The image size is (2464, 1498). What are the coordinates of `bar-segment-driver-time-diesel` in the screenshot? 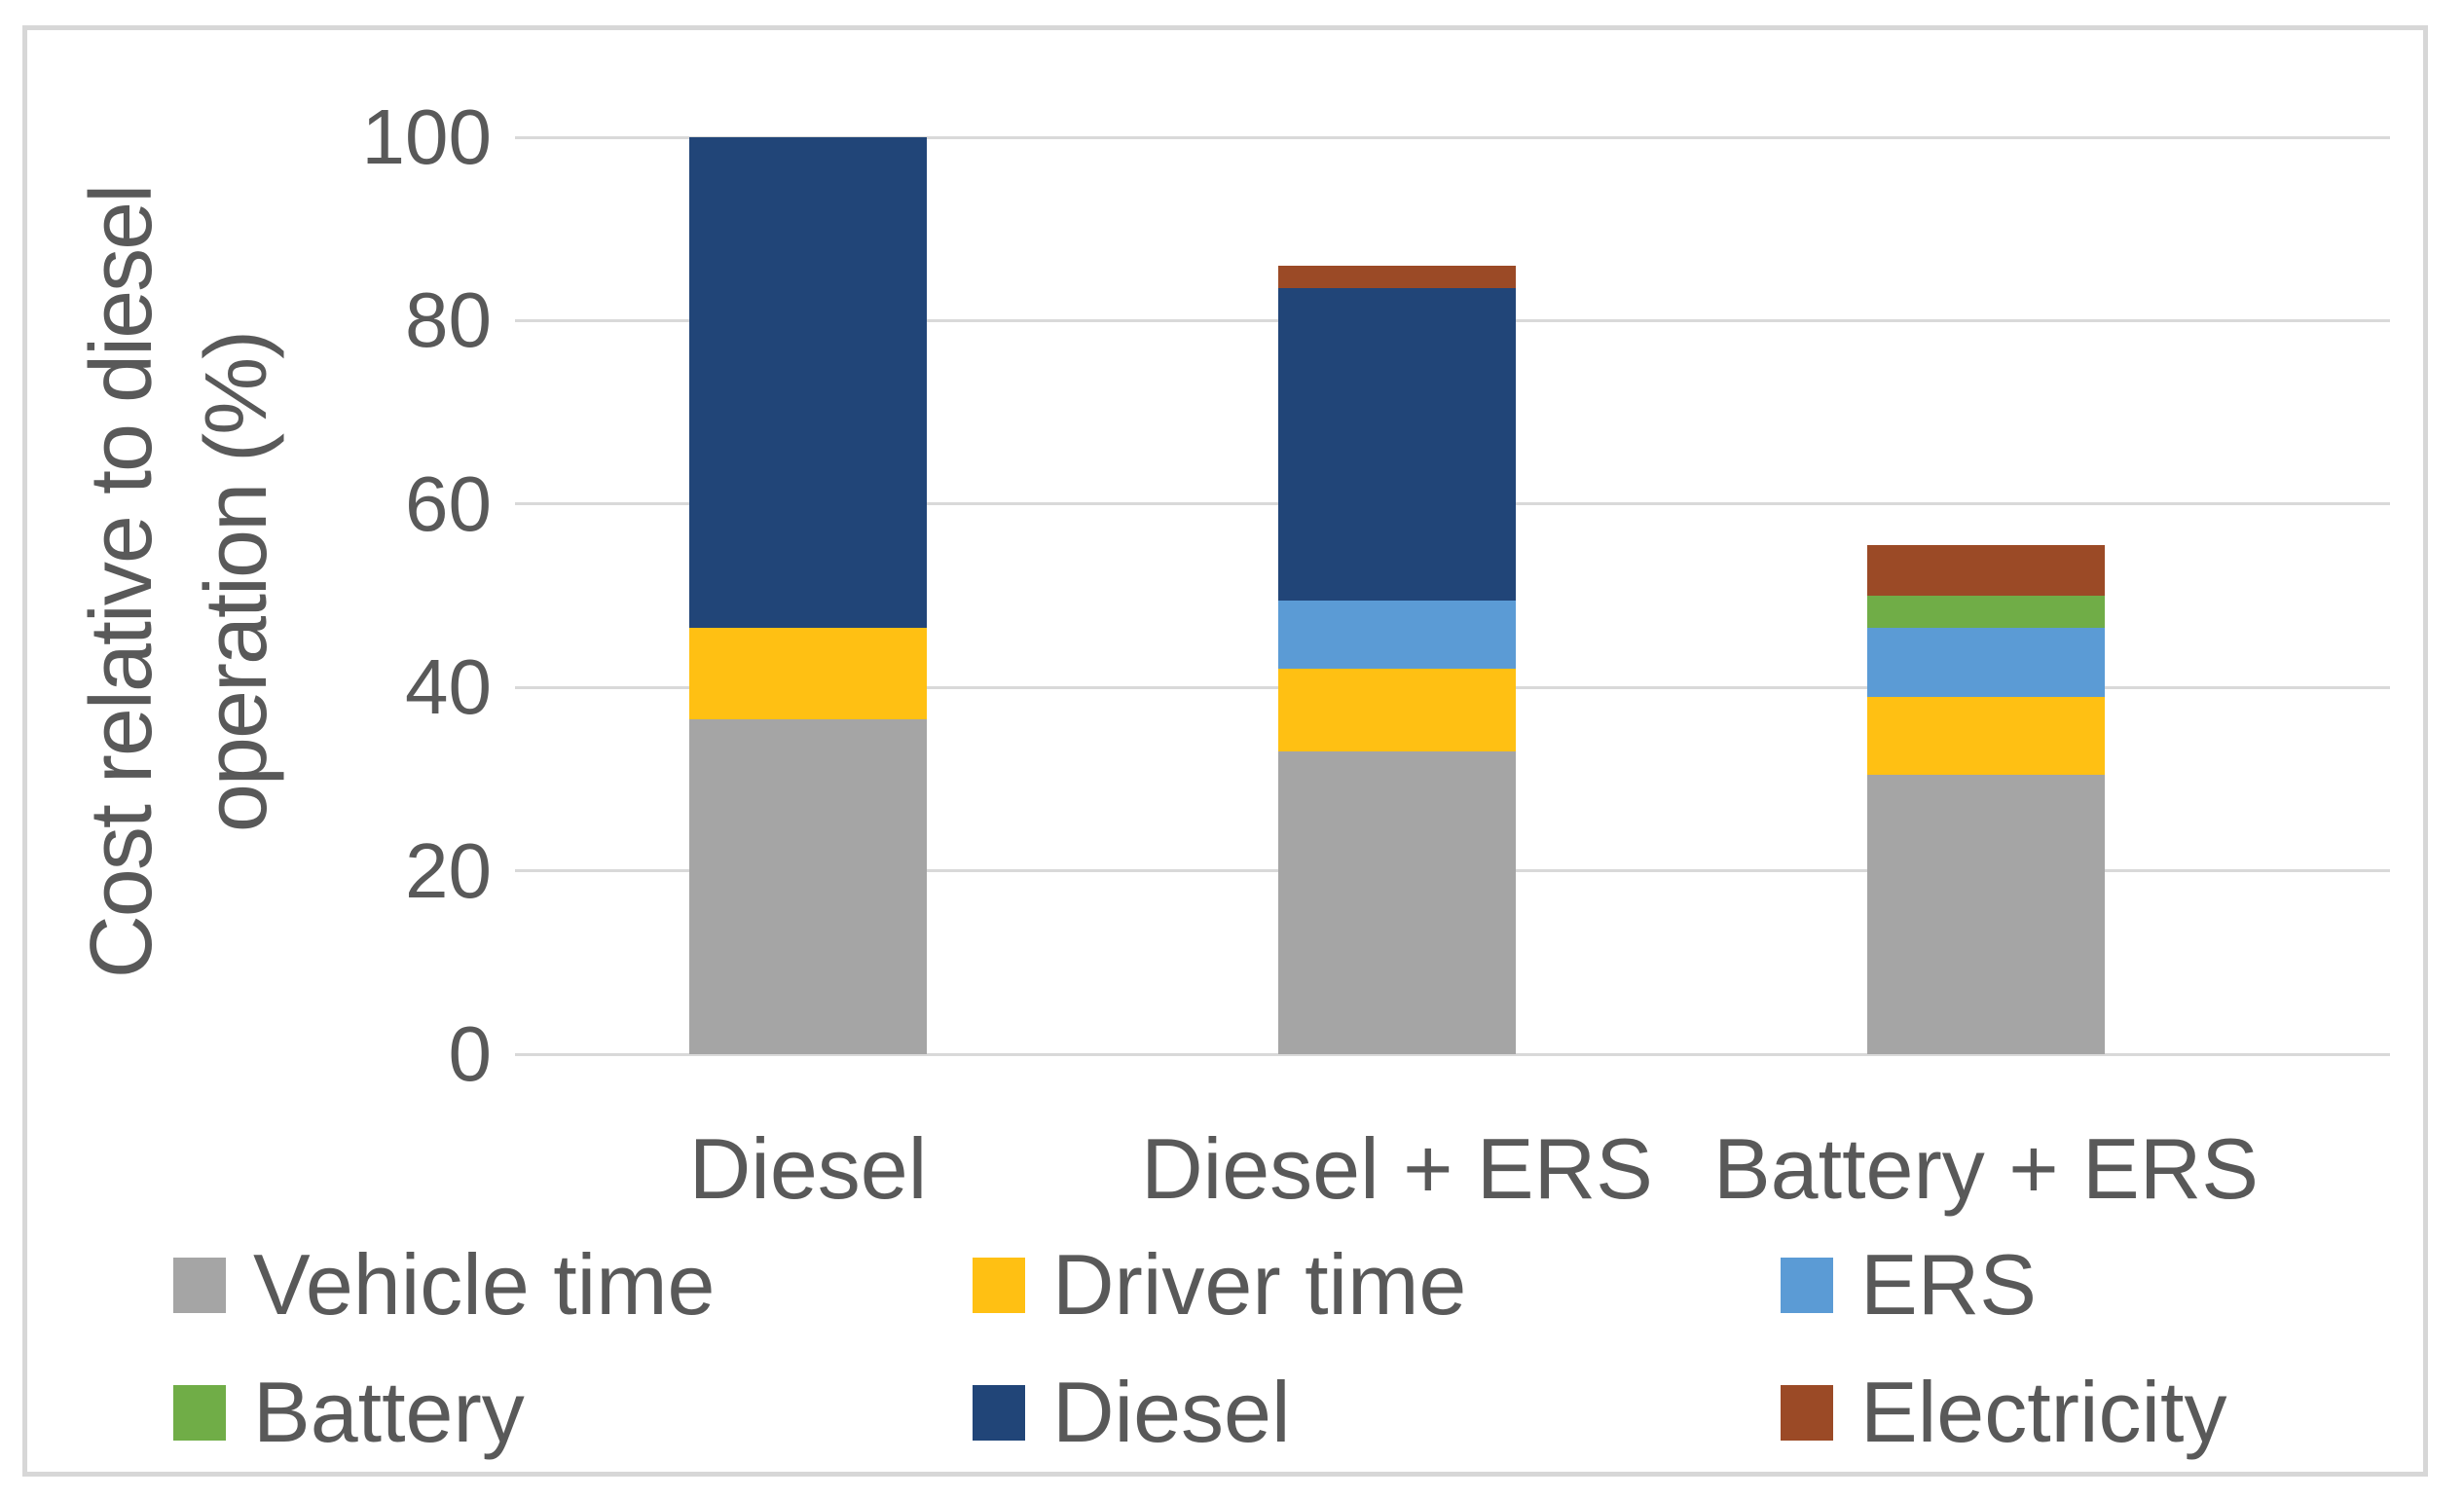 It's located at (808, 674).